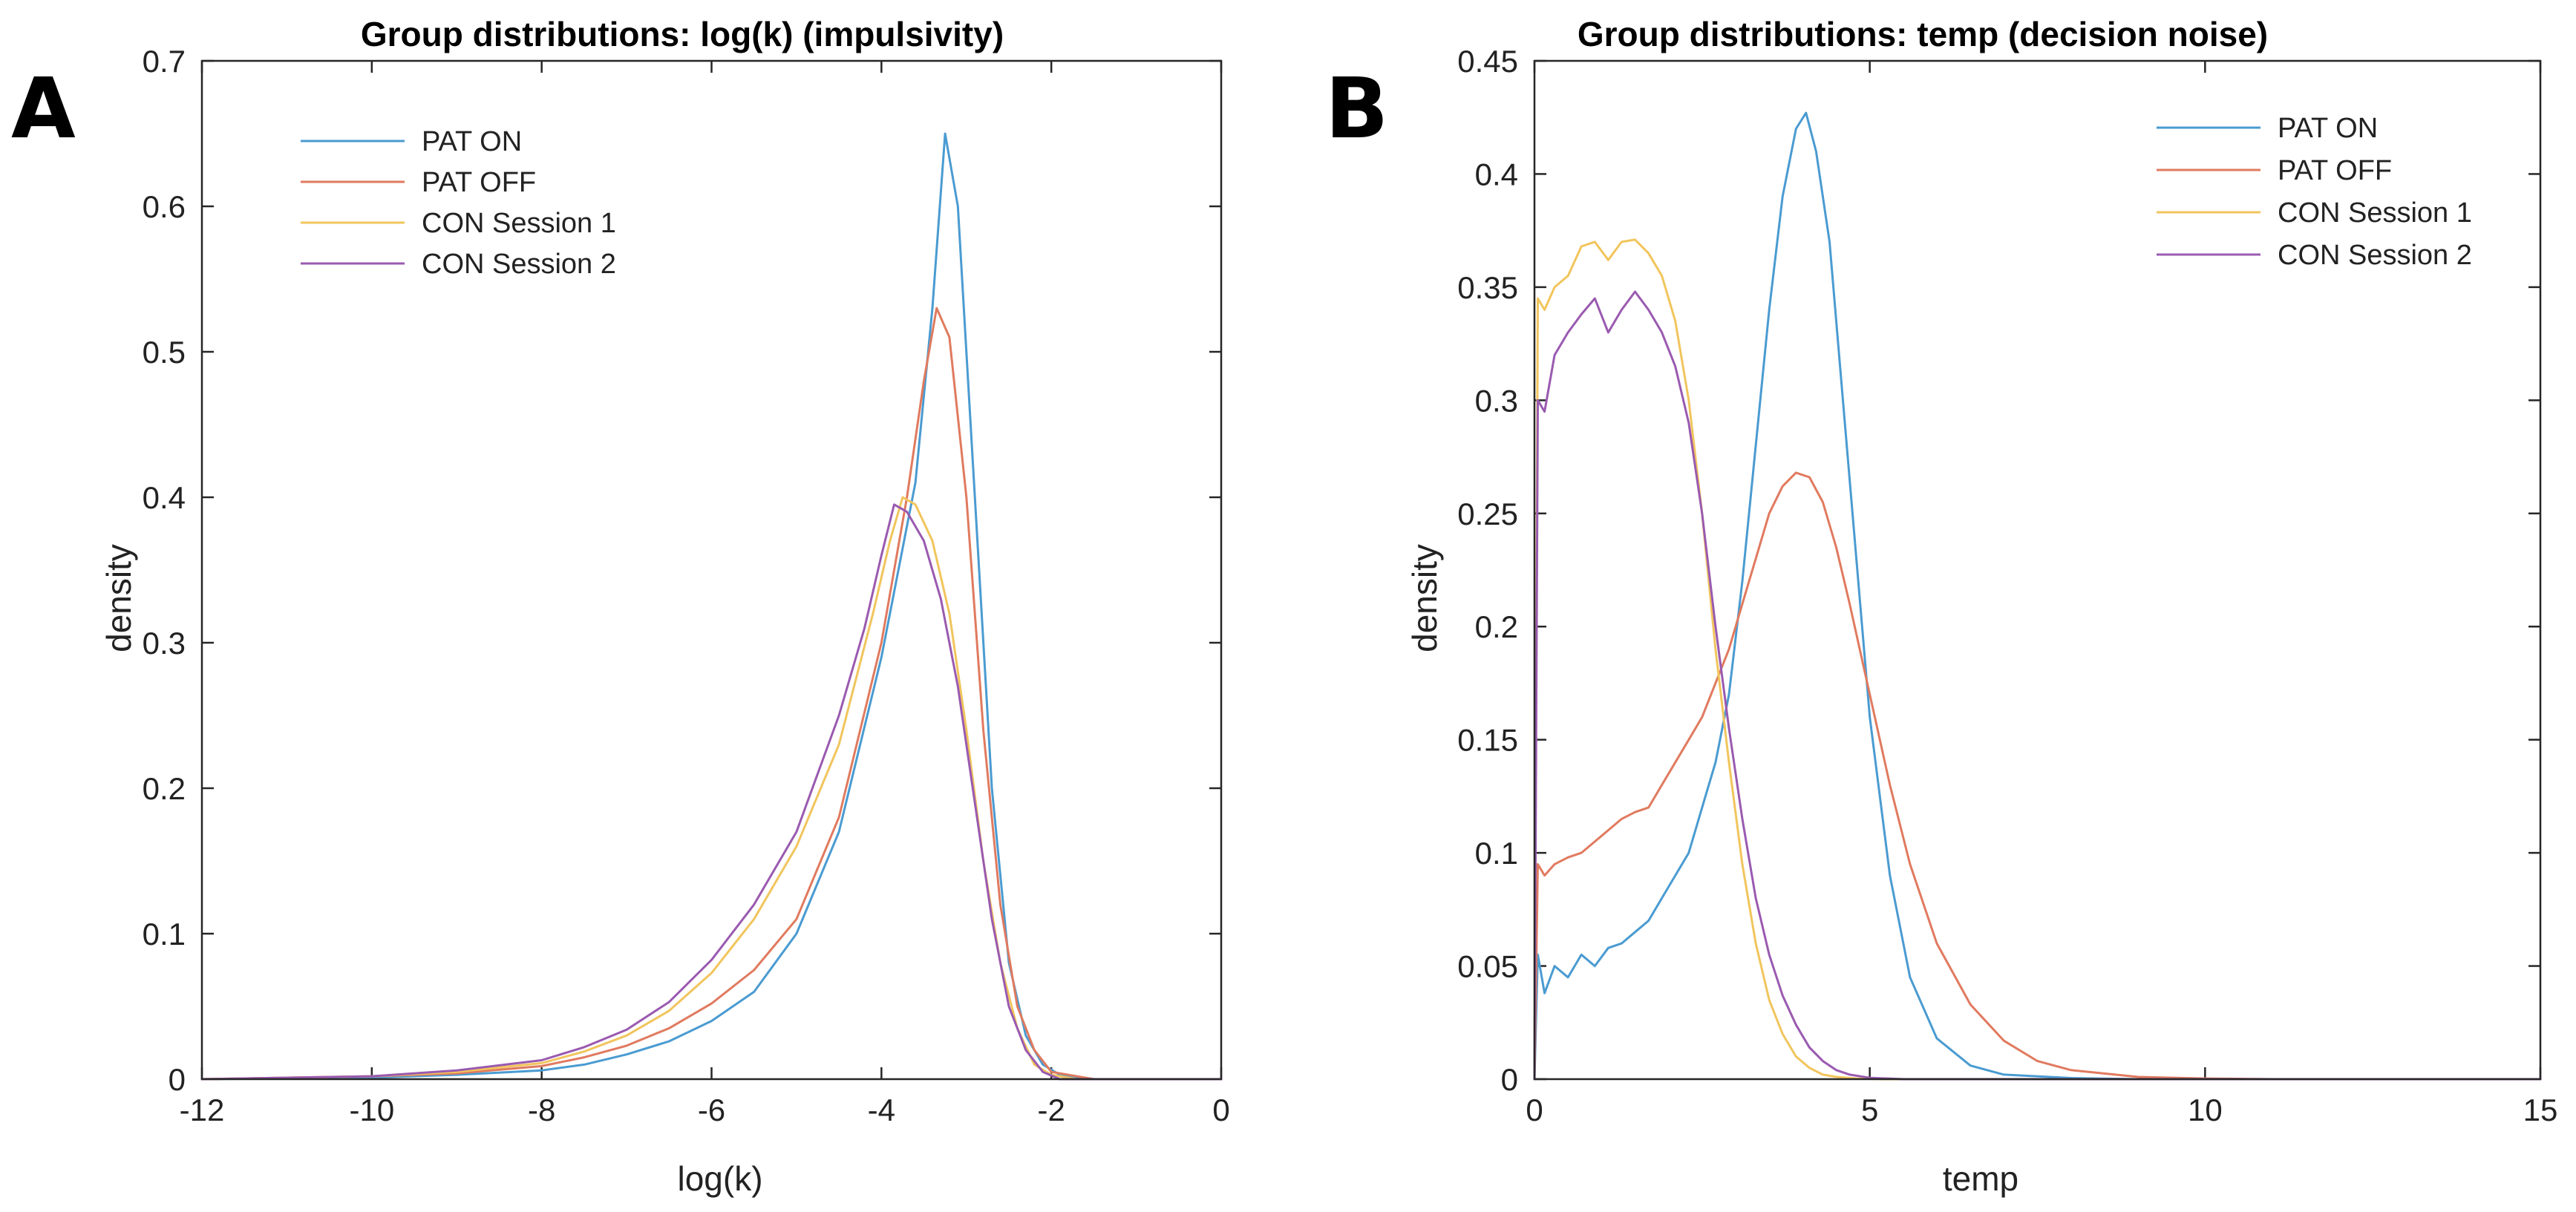 This screenshot has width=2576, height=1212. What do you see at coordinates (1220, 1110) in the screenshot?
I see `panel-a-xtick-label: 0` at bounding box center [1220, 1110].